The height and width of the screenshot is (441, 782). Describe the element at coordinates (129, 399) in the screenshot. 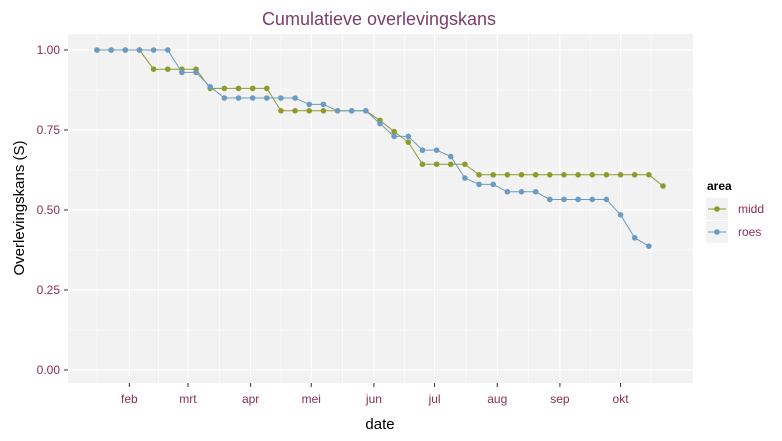

I see `x-tick-label: feb` at that location.